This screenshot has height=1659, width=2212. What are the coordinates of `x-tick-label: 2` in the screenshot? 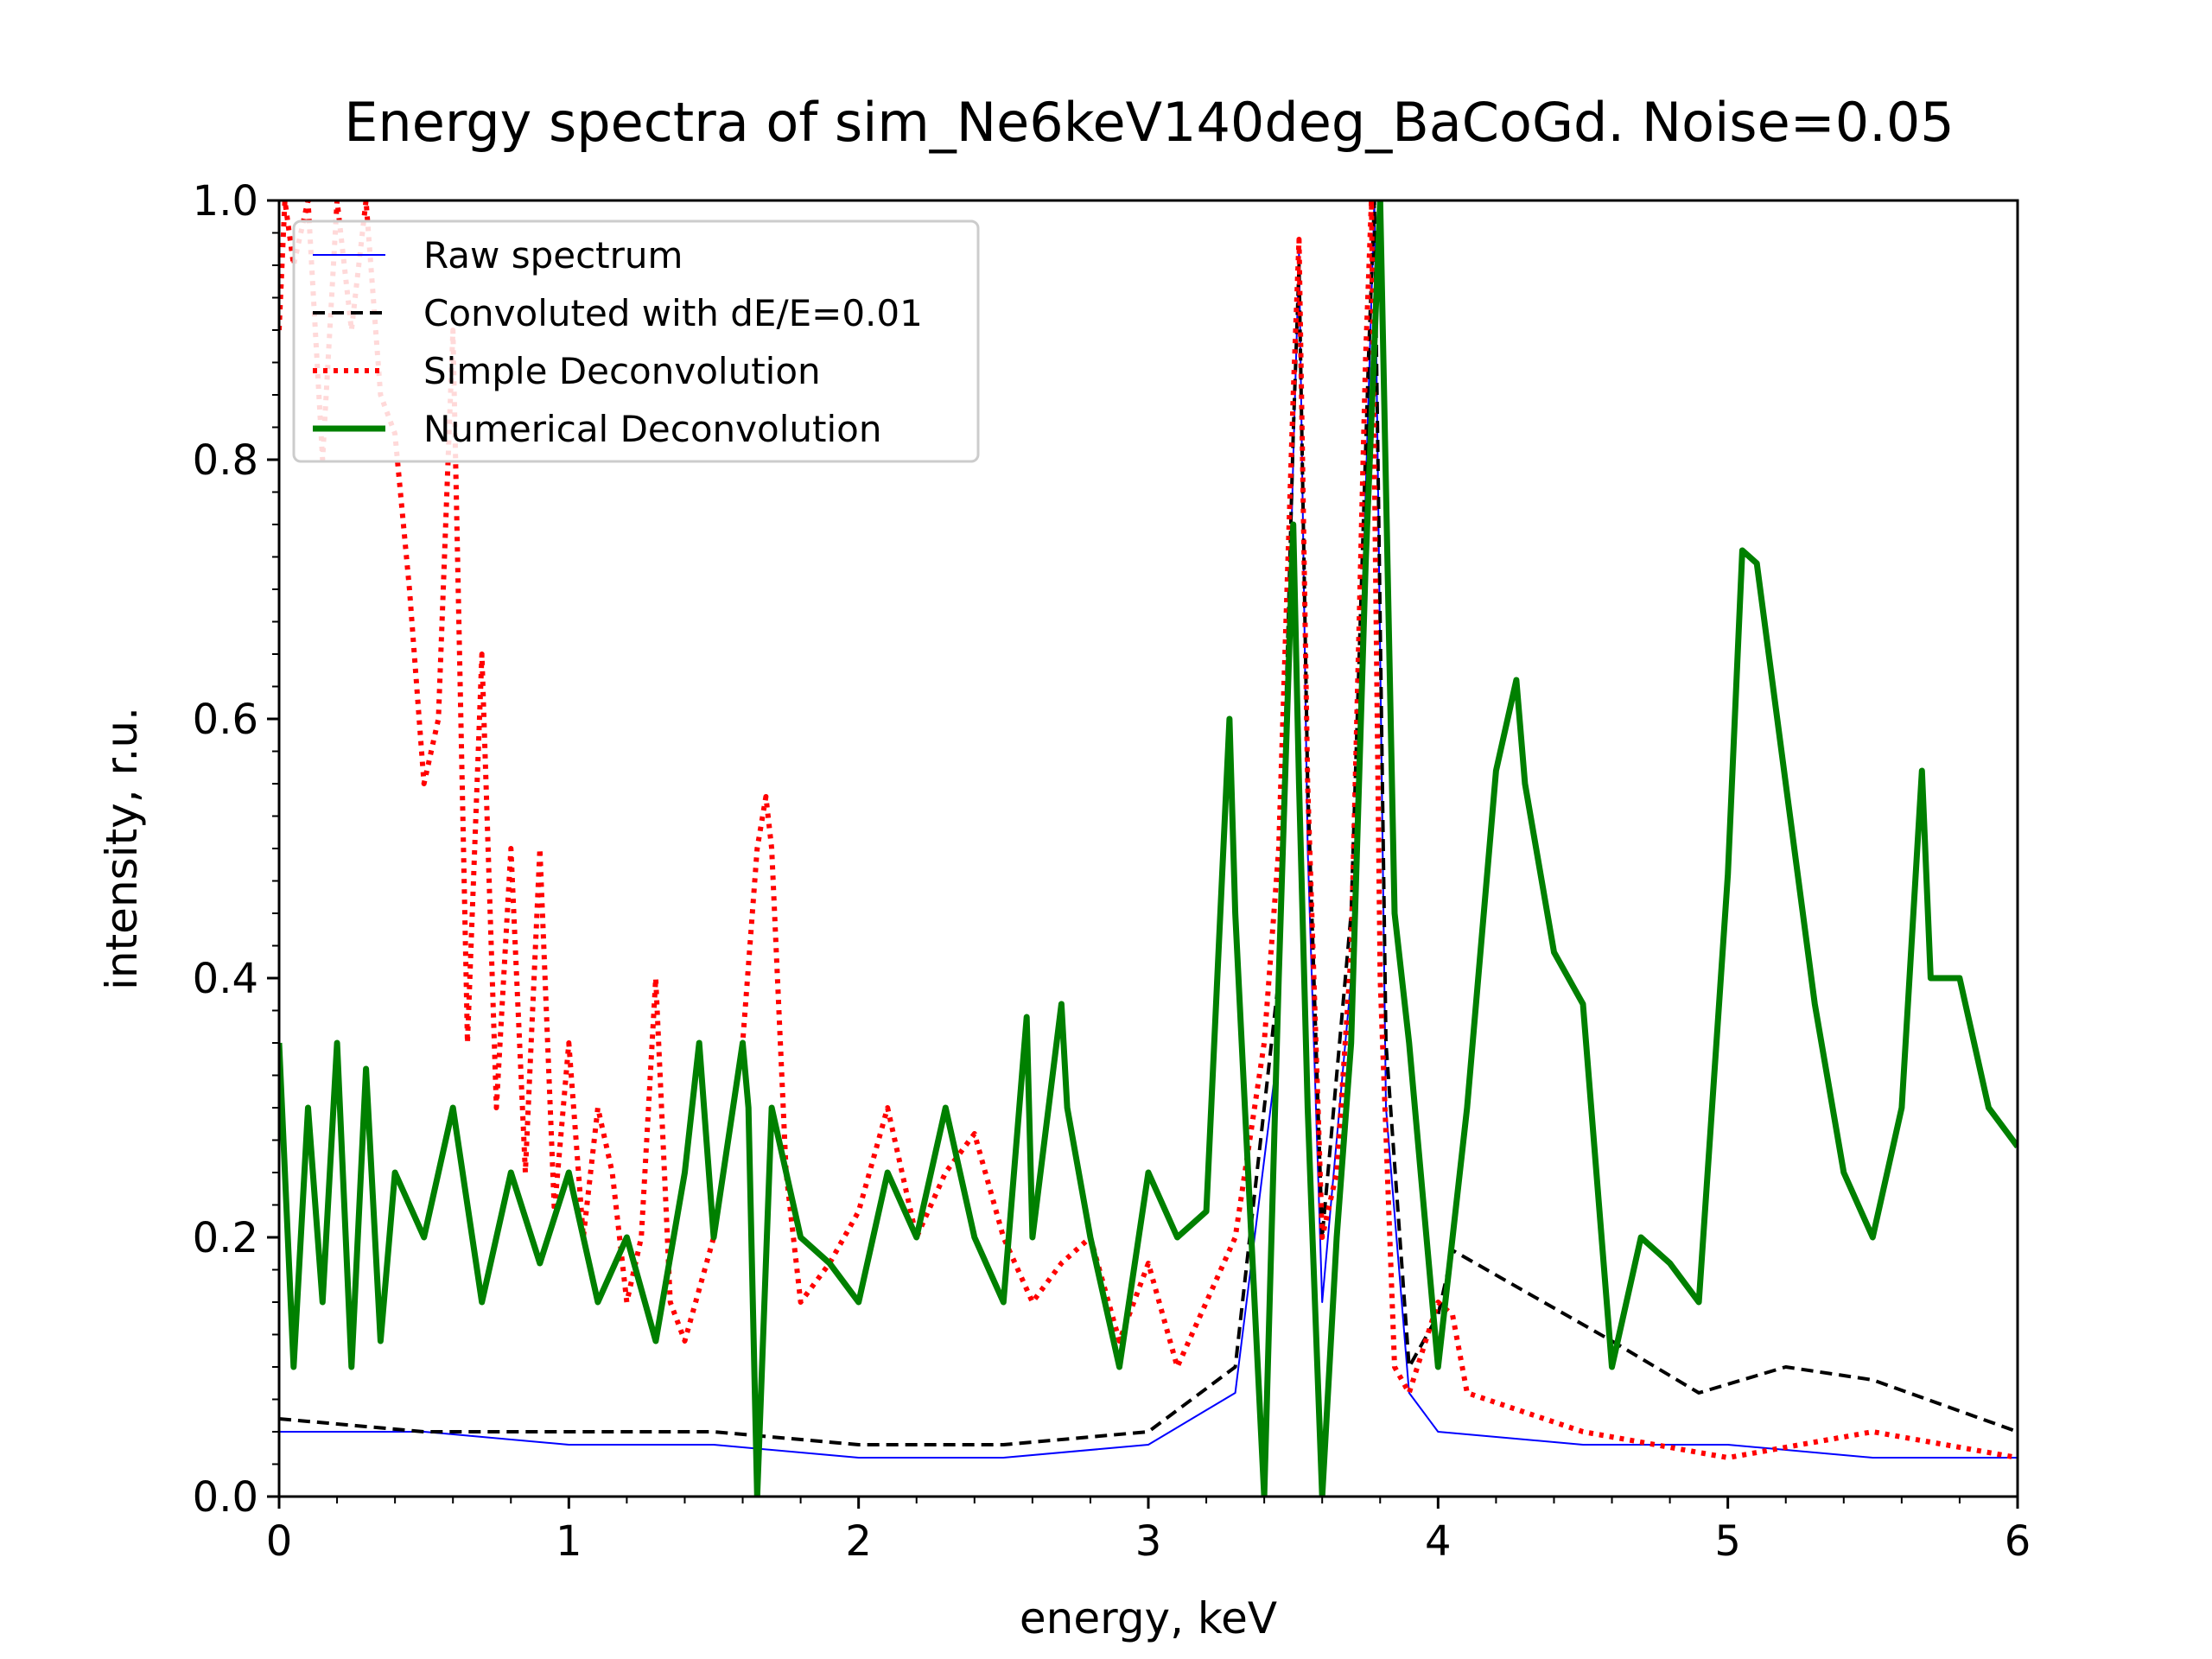 It's located at (858, 1541).